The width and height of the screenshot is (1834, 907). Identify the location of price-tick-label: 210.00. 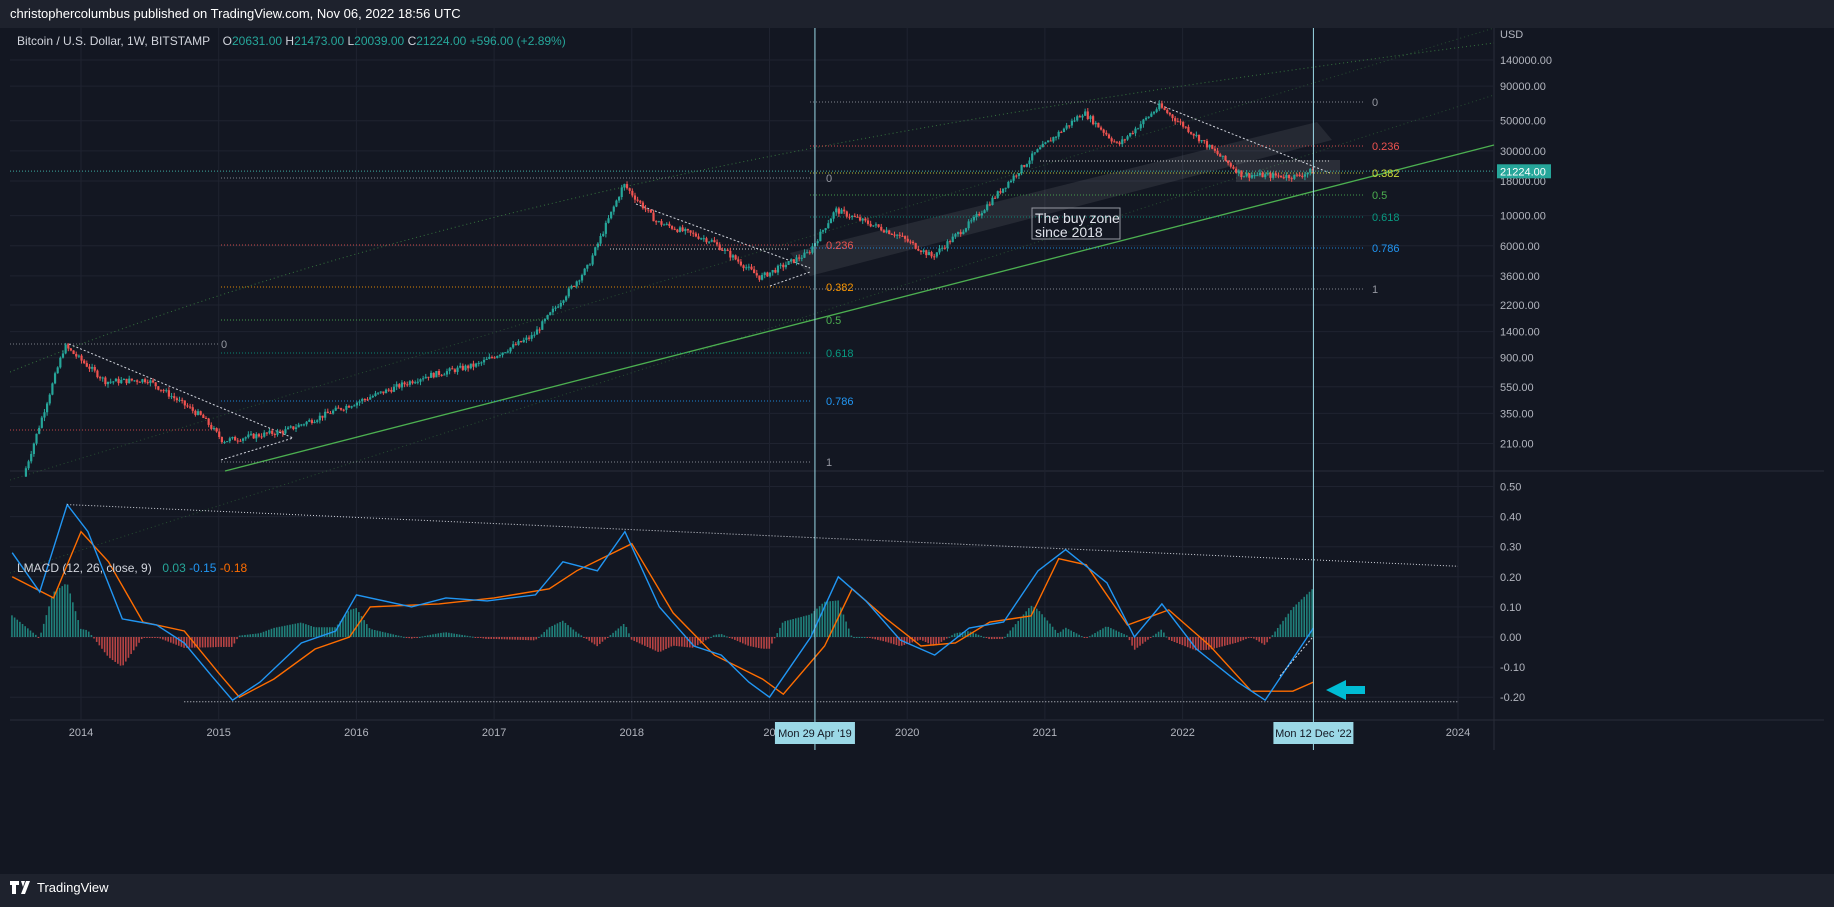
(1517, 445).